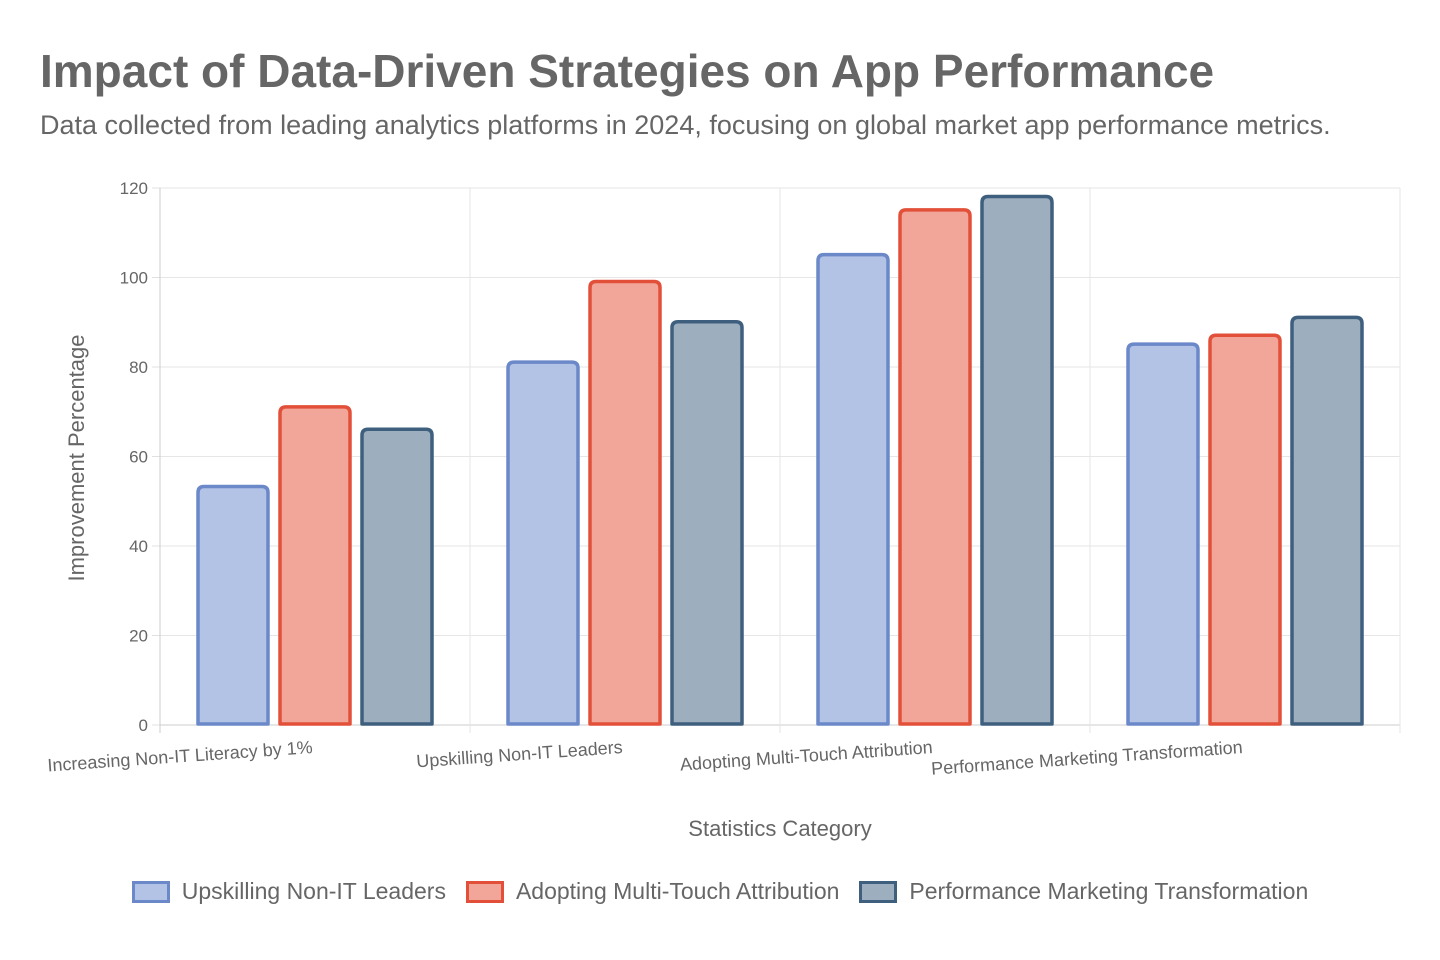 The height and width of the screenshot is (960, 1440). I want to click on y-tick-label: 80, so click(138, 367).